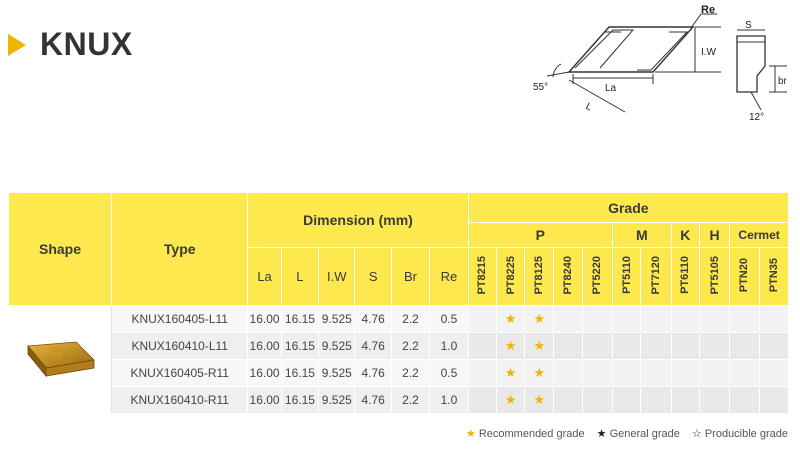 The height and width of the screenshot is (468, 800). What do you see at coordinates (410, 276) in the screenshot?
I see `dim-col-br: Br` at bounding box center [410, 276].